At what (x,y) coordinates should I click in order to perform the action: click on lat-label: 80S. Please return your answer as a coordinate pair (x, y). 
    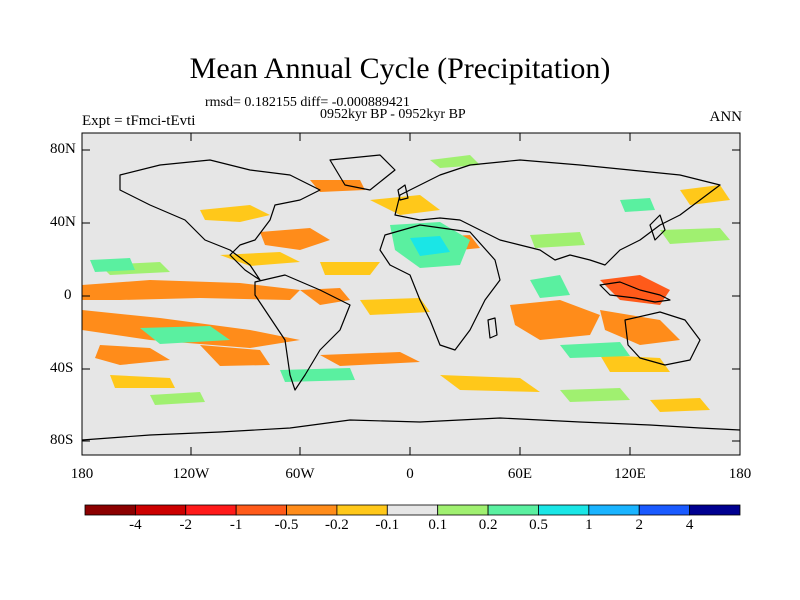
    Looking at the image, I should click on (62, 440).